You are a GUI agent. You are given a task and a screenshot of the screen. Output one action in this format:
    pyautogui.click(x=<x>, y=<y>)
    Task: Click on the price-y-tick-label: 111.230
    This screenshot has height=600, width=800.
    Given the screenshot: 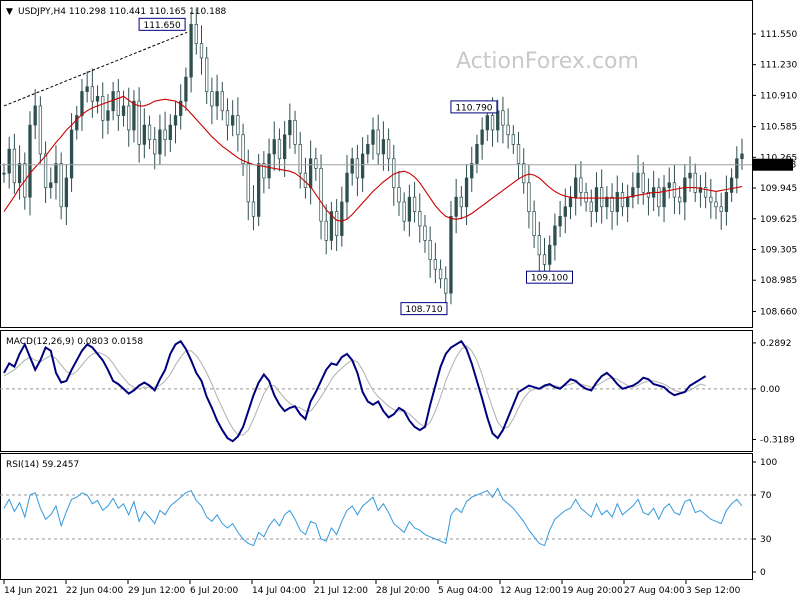 What is the action you would take?
    pyautogui.click(x=778, y=66)
    